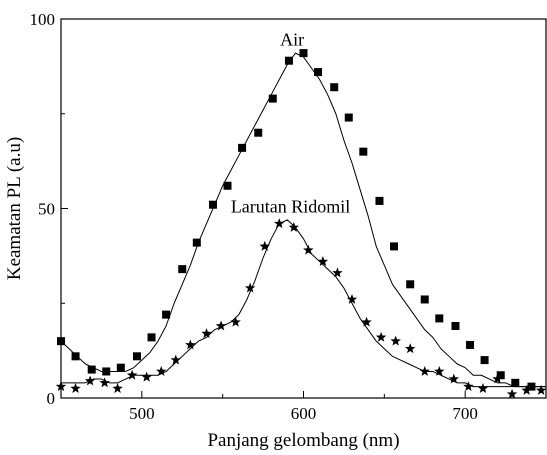  What do you see at coordinates (290, 123) in the screenshot?
I see `annotations: Air Larutan Ridomil` at bounding box center [290, 123].